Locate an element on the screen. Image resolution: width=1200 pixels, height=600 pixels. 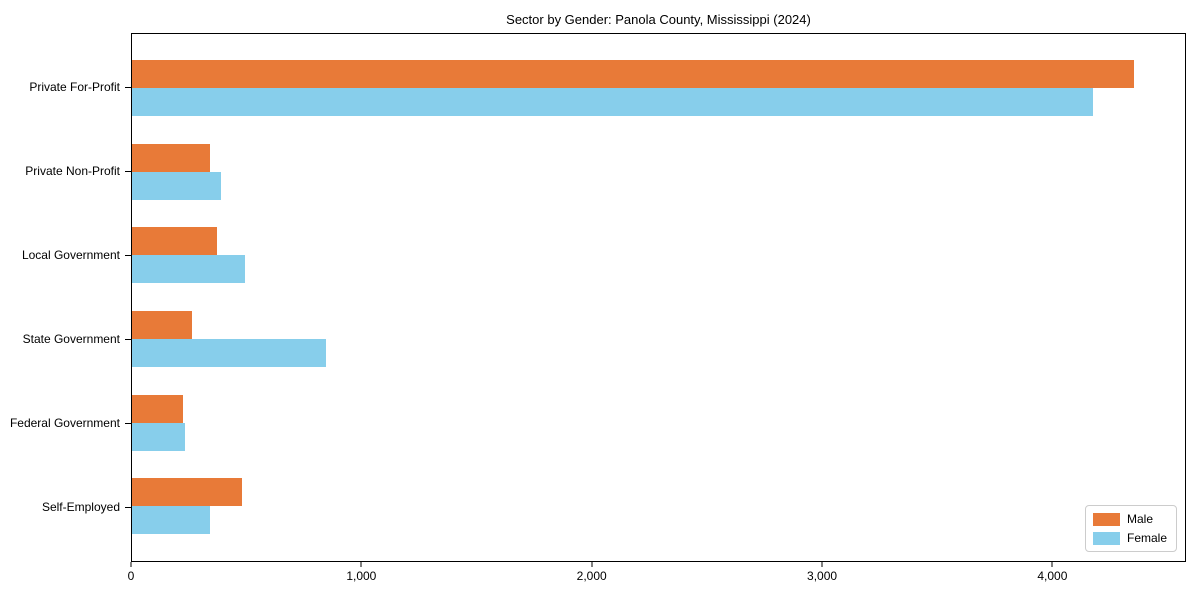
bar-female-private-for-profit is located at coordinates (613, 101).